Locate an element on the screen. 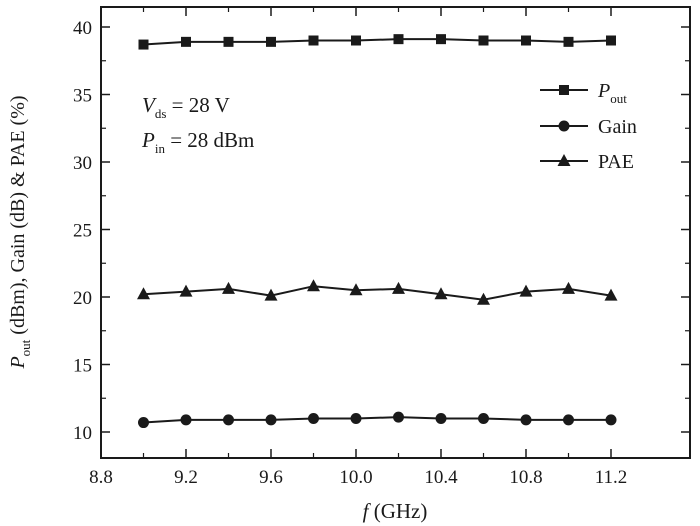  y-axis-label-rest: (dBm), Gain (dB) & PAE (%) is located at coordinates (18, 217).